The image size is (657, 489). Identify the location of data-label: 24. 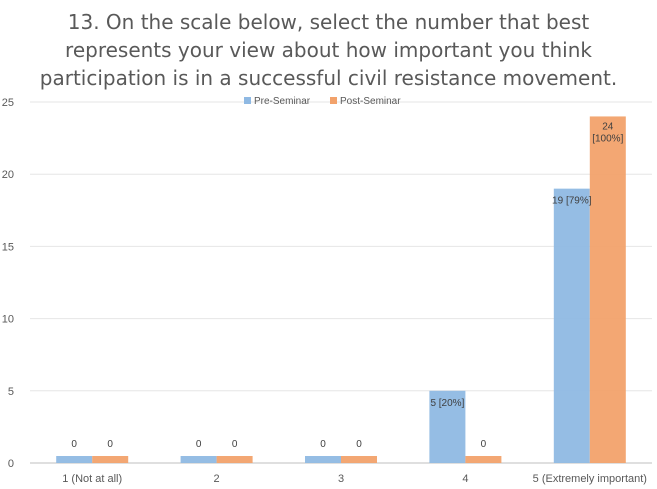
(608, 126).